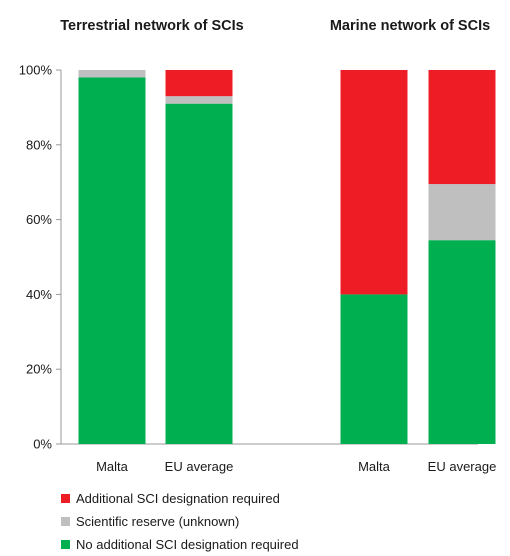 The image size is (510, 556). I want to click on y-tick-label: 0%, so click(42, 444).